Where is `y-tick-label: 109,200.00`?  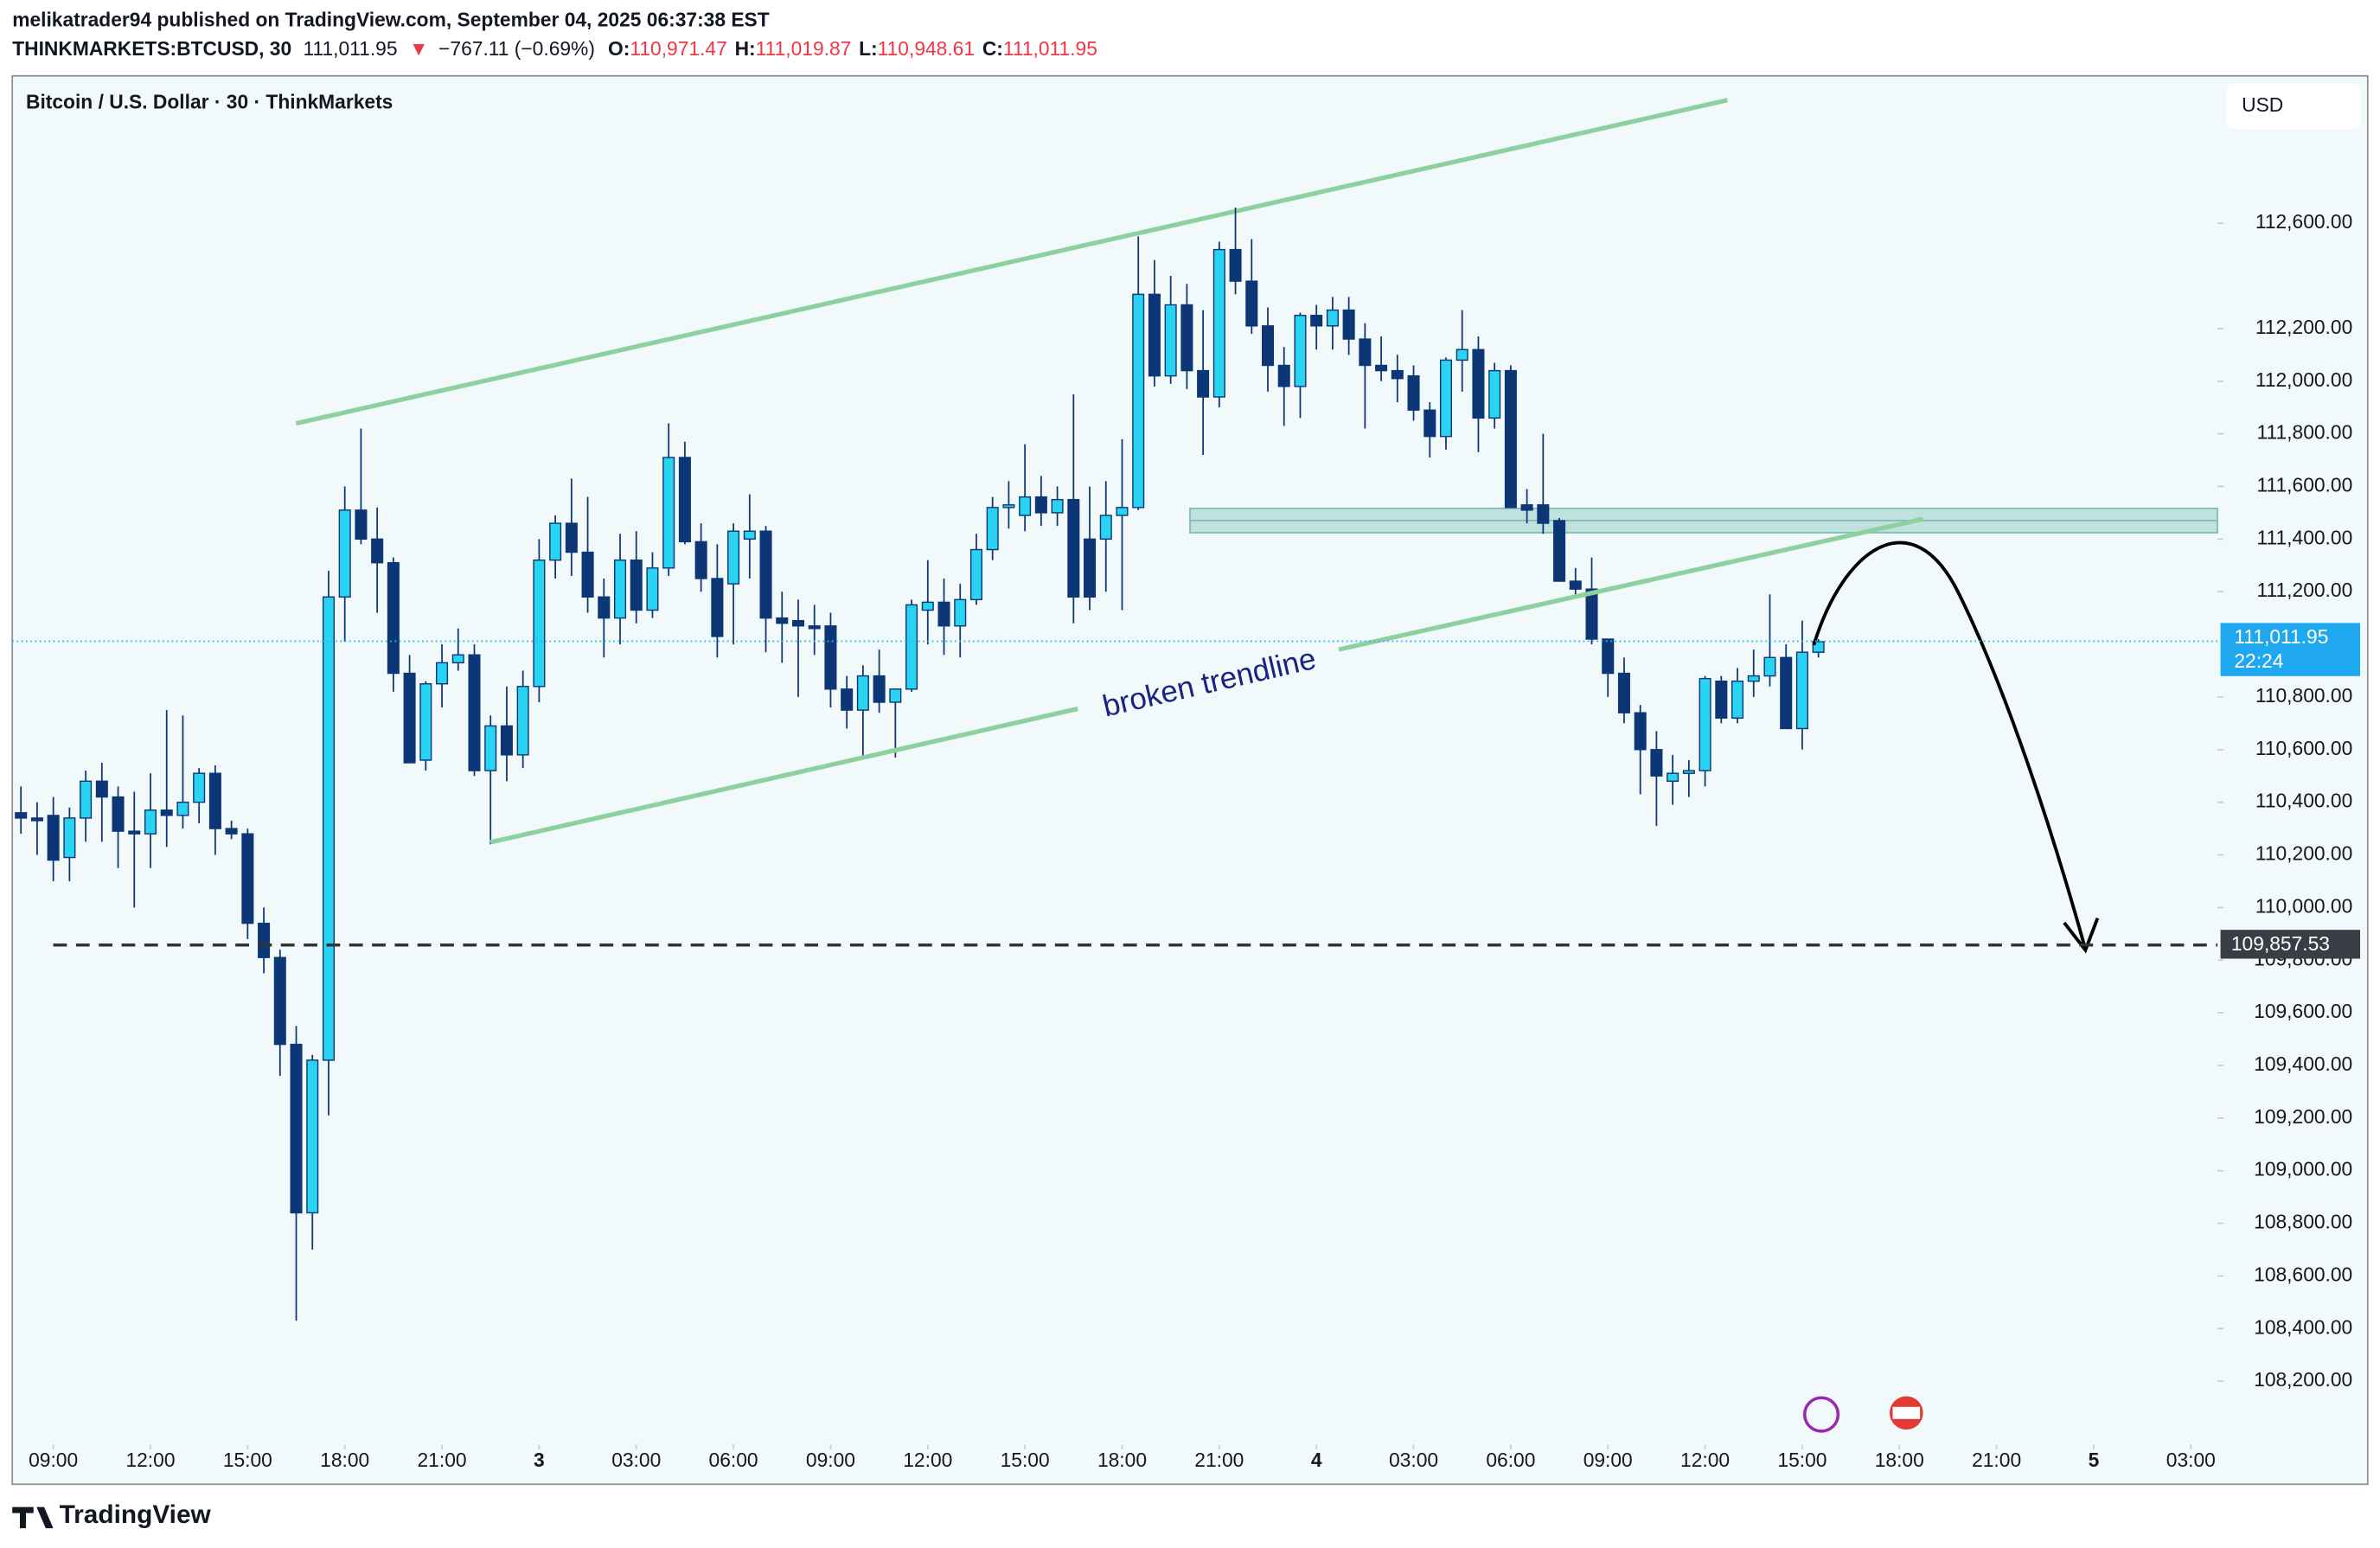 y-tick-label: 109,200.00 is located at coordinates (2303, 1116).